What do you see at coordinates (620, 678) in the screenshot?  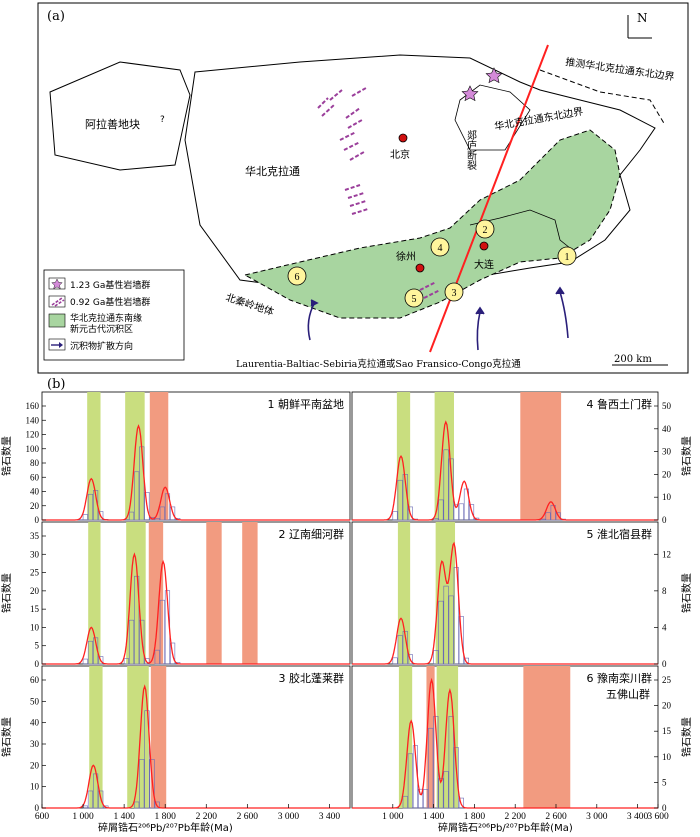 I see `chart-title: 6 豫南栾川群` at bounding box center [620, 678].